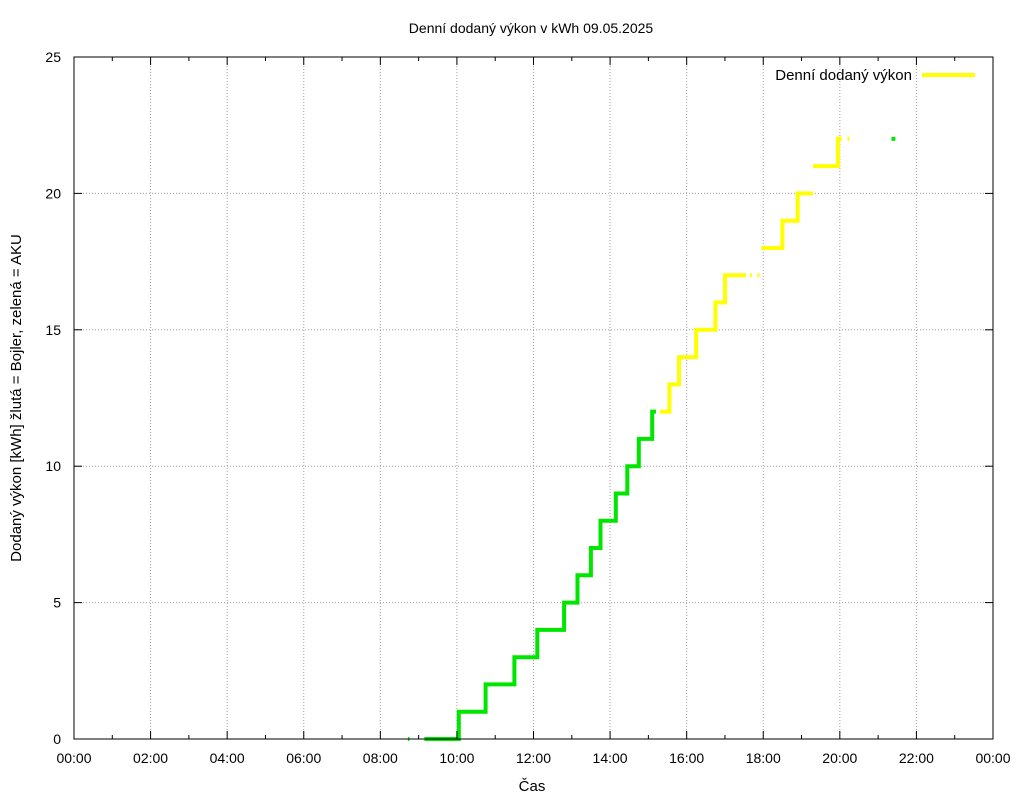 Image resolution: width=1024 pixels, height=800 pixels. Describe the element at coordinates (532, 786) in the screenshot. I see `x-axis-label: Čas` at that location.